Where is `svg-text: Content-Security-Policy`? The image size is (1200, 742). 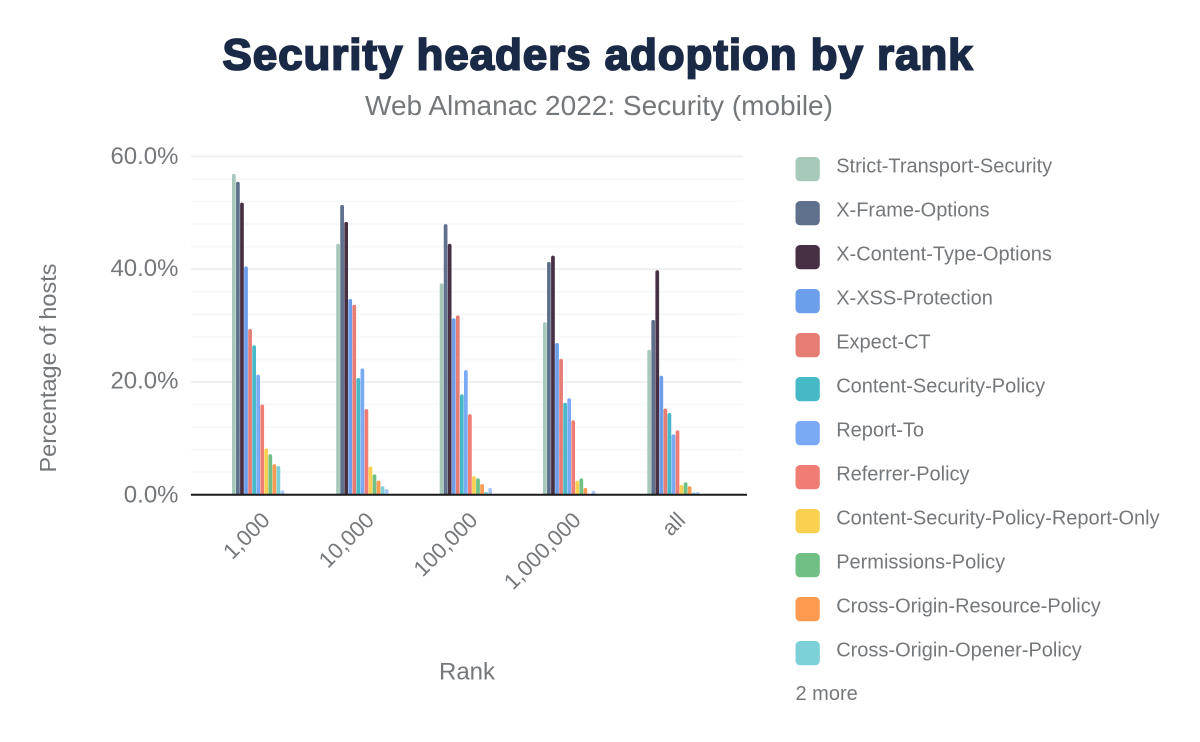 svg-text: Content-Security-Policy is located at coordinates (940, 386).